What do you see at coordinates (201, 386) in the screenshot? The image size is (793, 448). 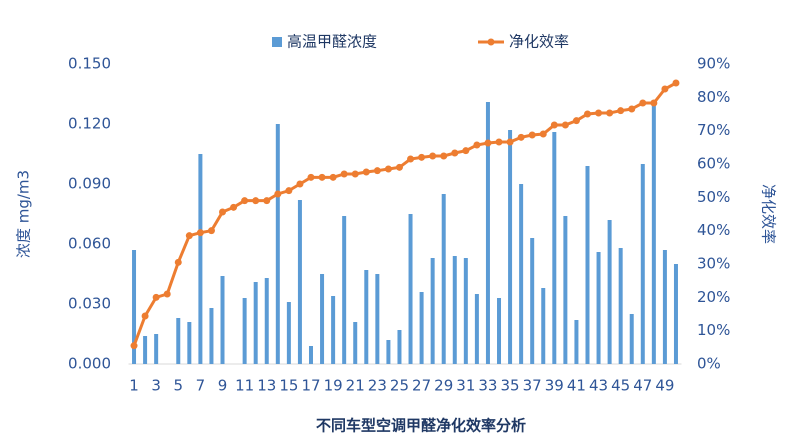 I see `x-tick-label: 7` at bounding box center [201, 386].